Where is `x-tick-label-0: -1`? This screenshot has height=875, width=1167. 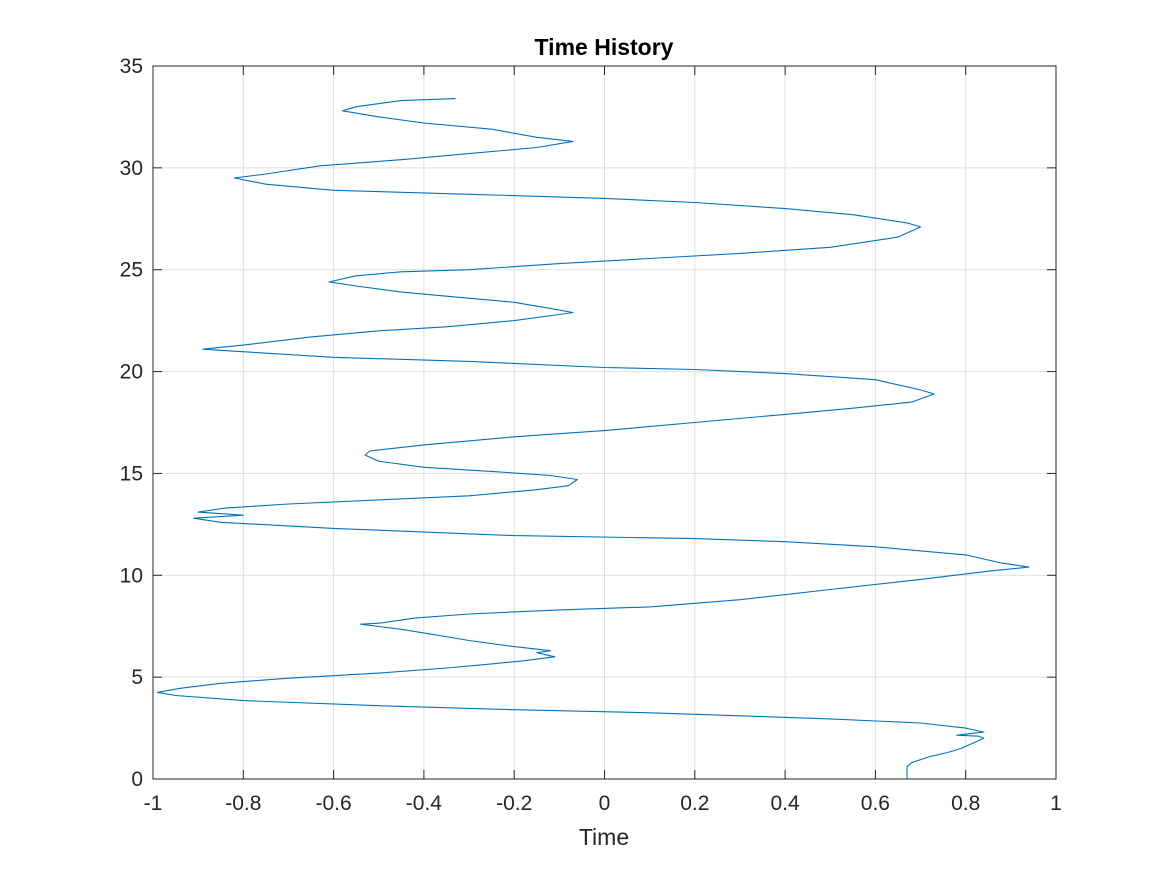
x-tick-label-0: -1 is located at coordinates (153, 803).